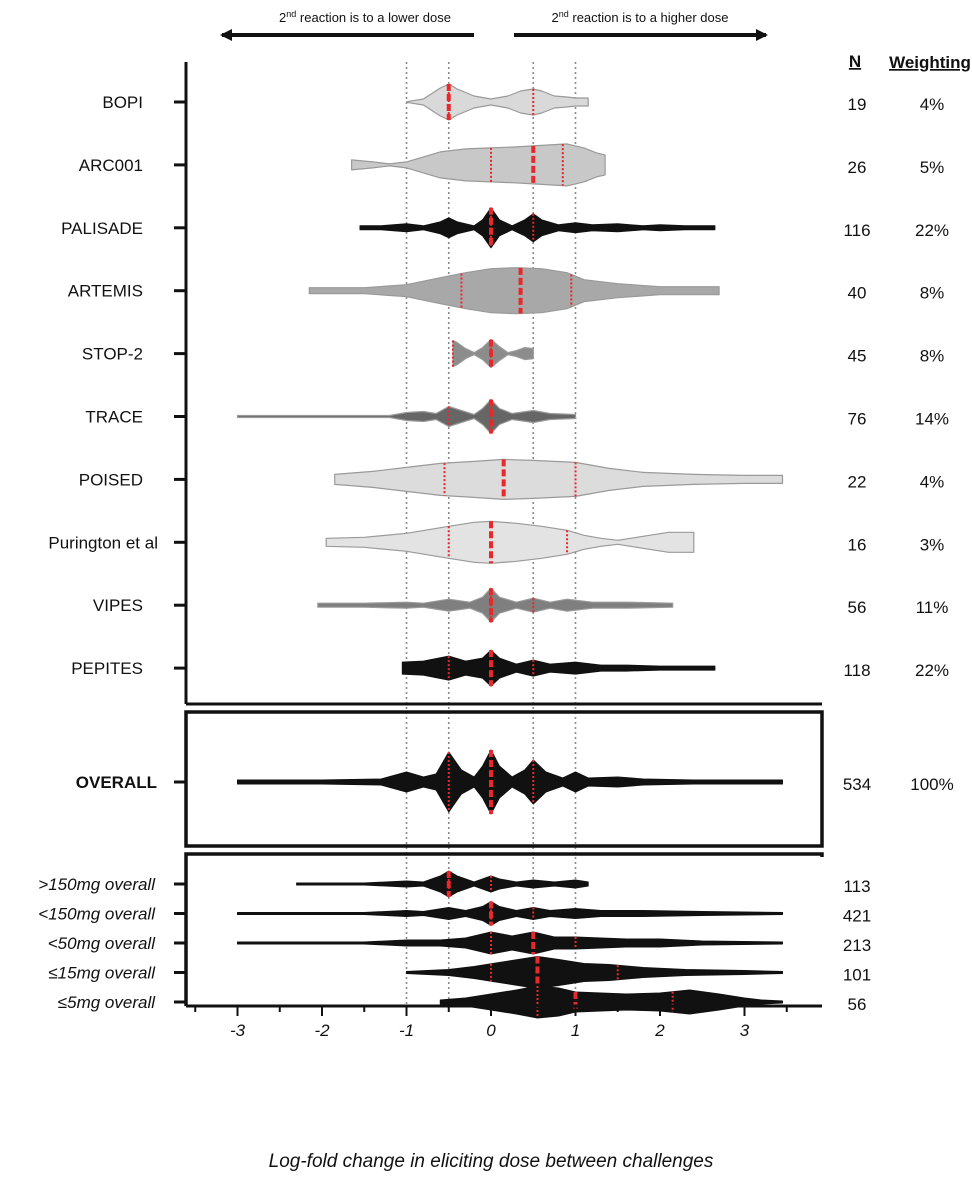  I want to click on row-n: 213, so click(857, 945).